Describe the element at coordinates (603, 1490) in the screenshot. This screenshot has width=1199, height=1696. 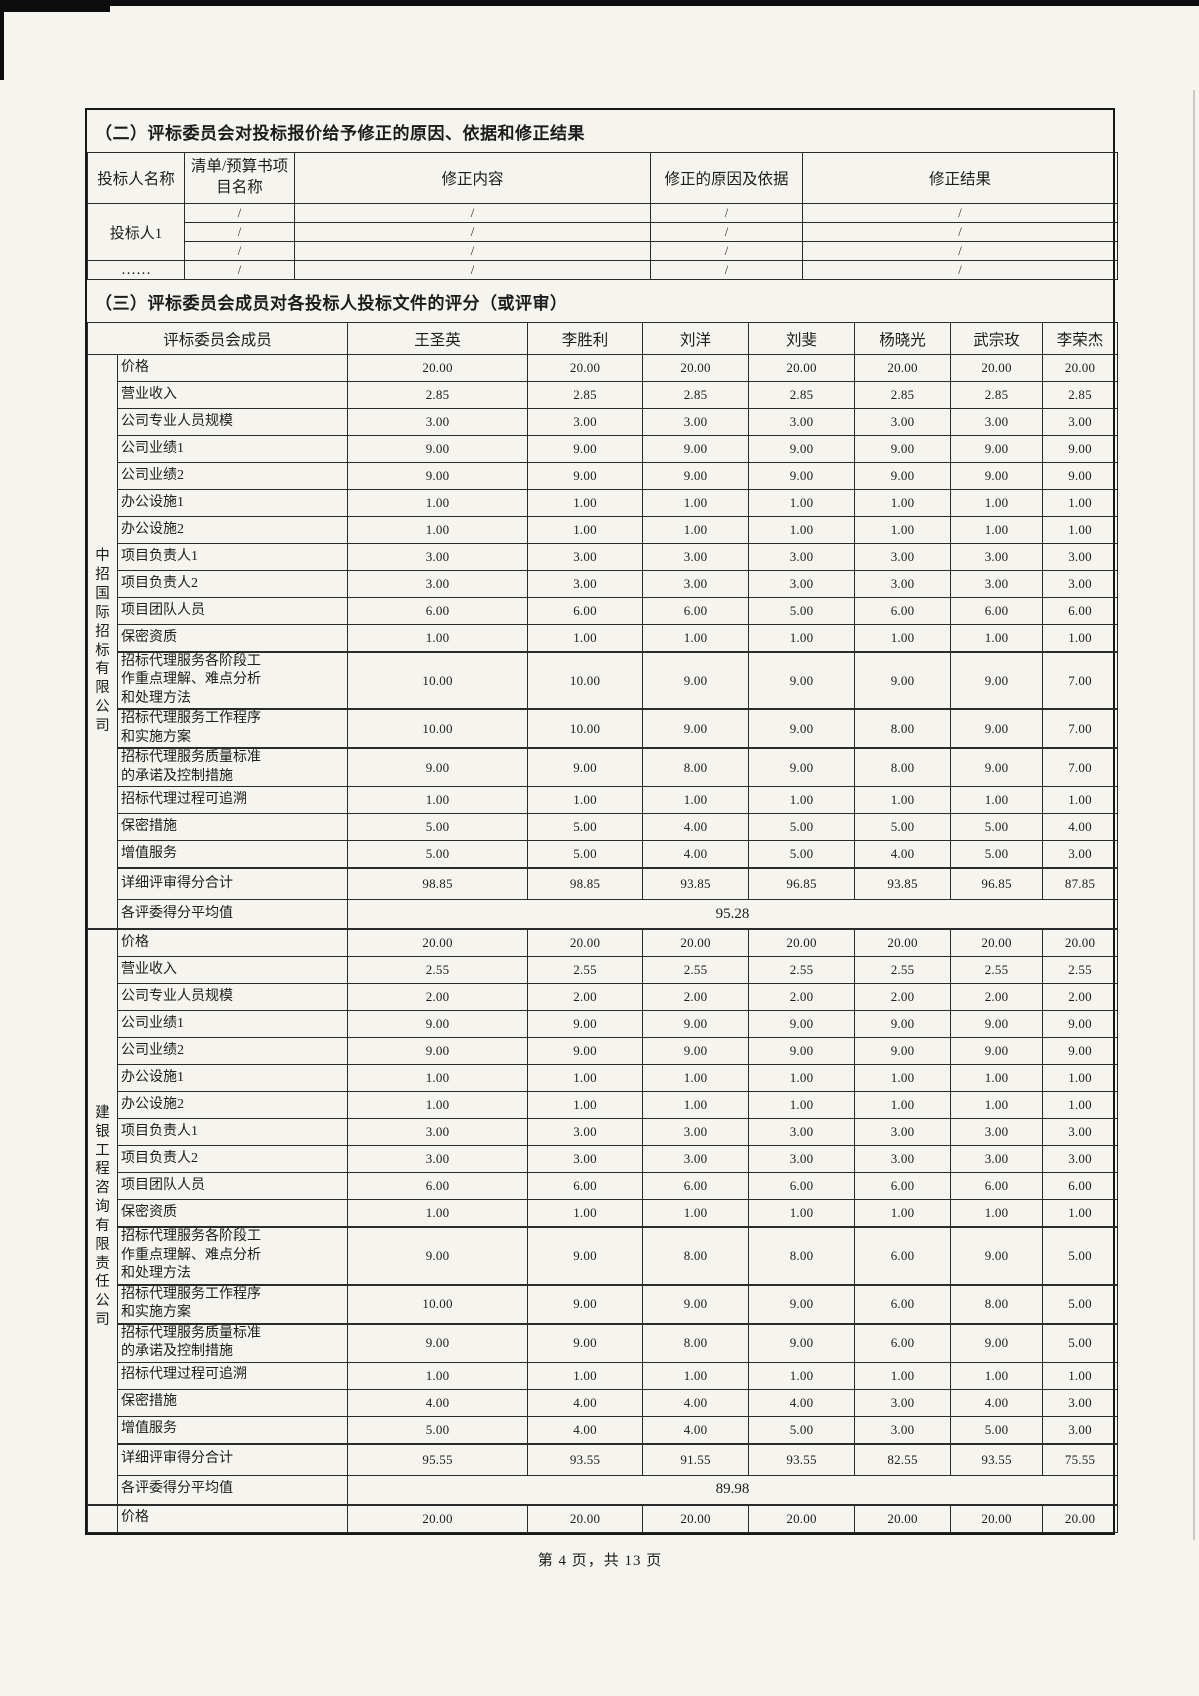
I see `average-row: 各评委得分平均值 89.98` at that location.